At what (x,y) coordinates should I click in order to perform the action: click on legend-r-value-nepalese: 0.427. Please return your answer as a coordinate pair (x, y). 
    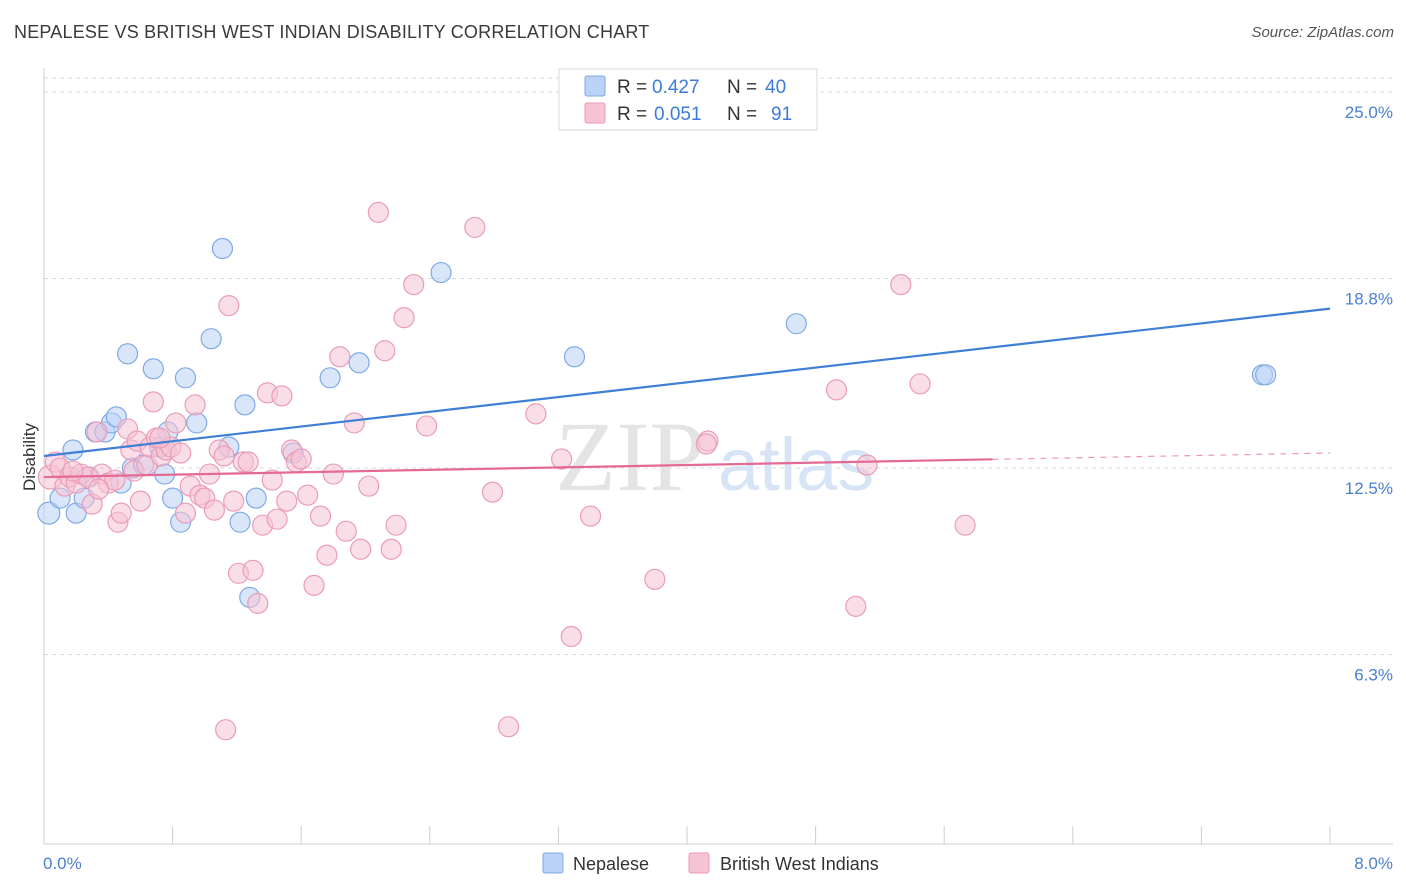
    Looking at the image, I should click on (676, 87).